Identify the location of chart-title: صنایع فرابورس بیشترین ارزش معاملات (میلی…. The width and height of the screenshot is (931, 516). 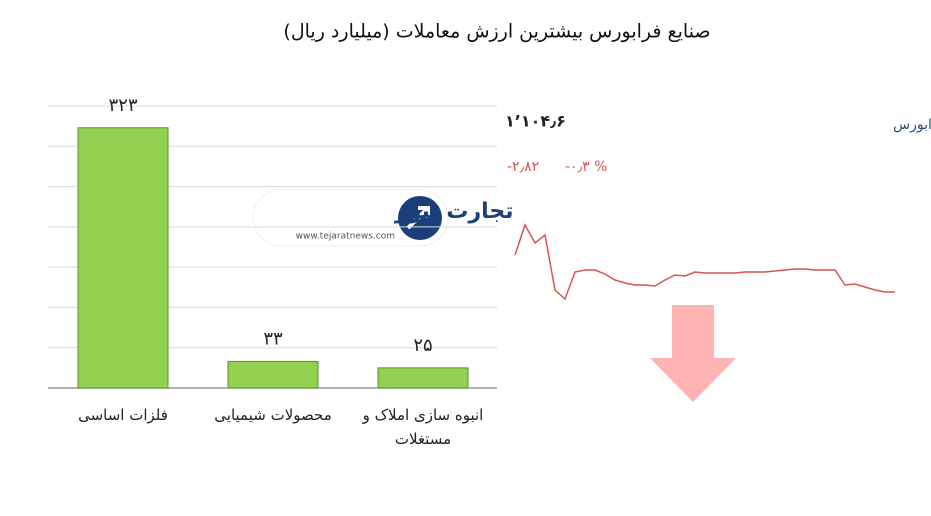
(496, 32).